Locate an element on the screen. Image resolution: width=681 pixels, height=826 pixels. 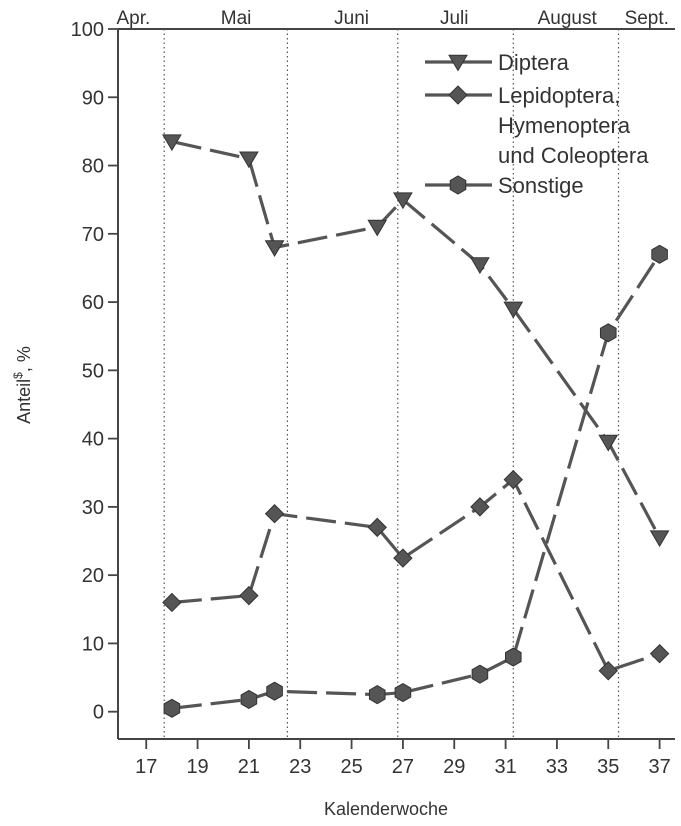
month-label: Juli is located at coordinates (454, 18).